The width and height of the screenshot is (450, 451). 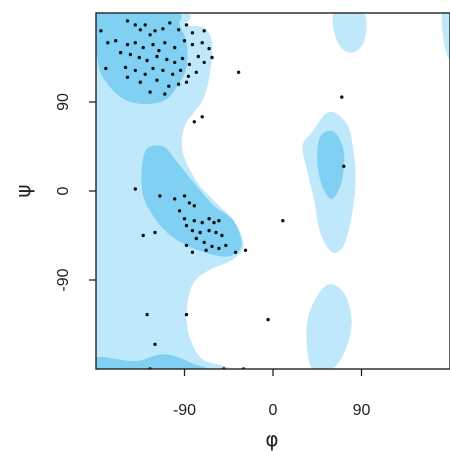 What do you see at coordinates (272, 394) in the screenshot?
I see `x-axis: -90 0 90` at bounding box center [272, 394].